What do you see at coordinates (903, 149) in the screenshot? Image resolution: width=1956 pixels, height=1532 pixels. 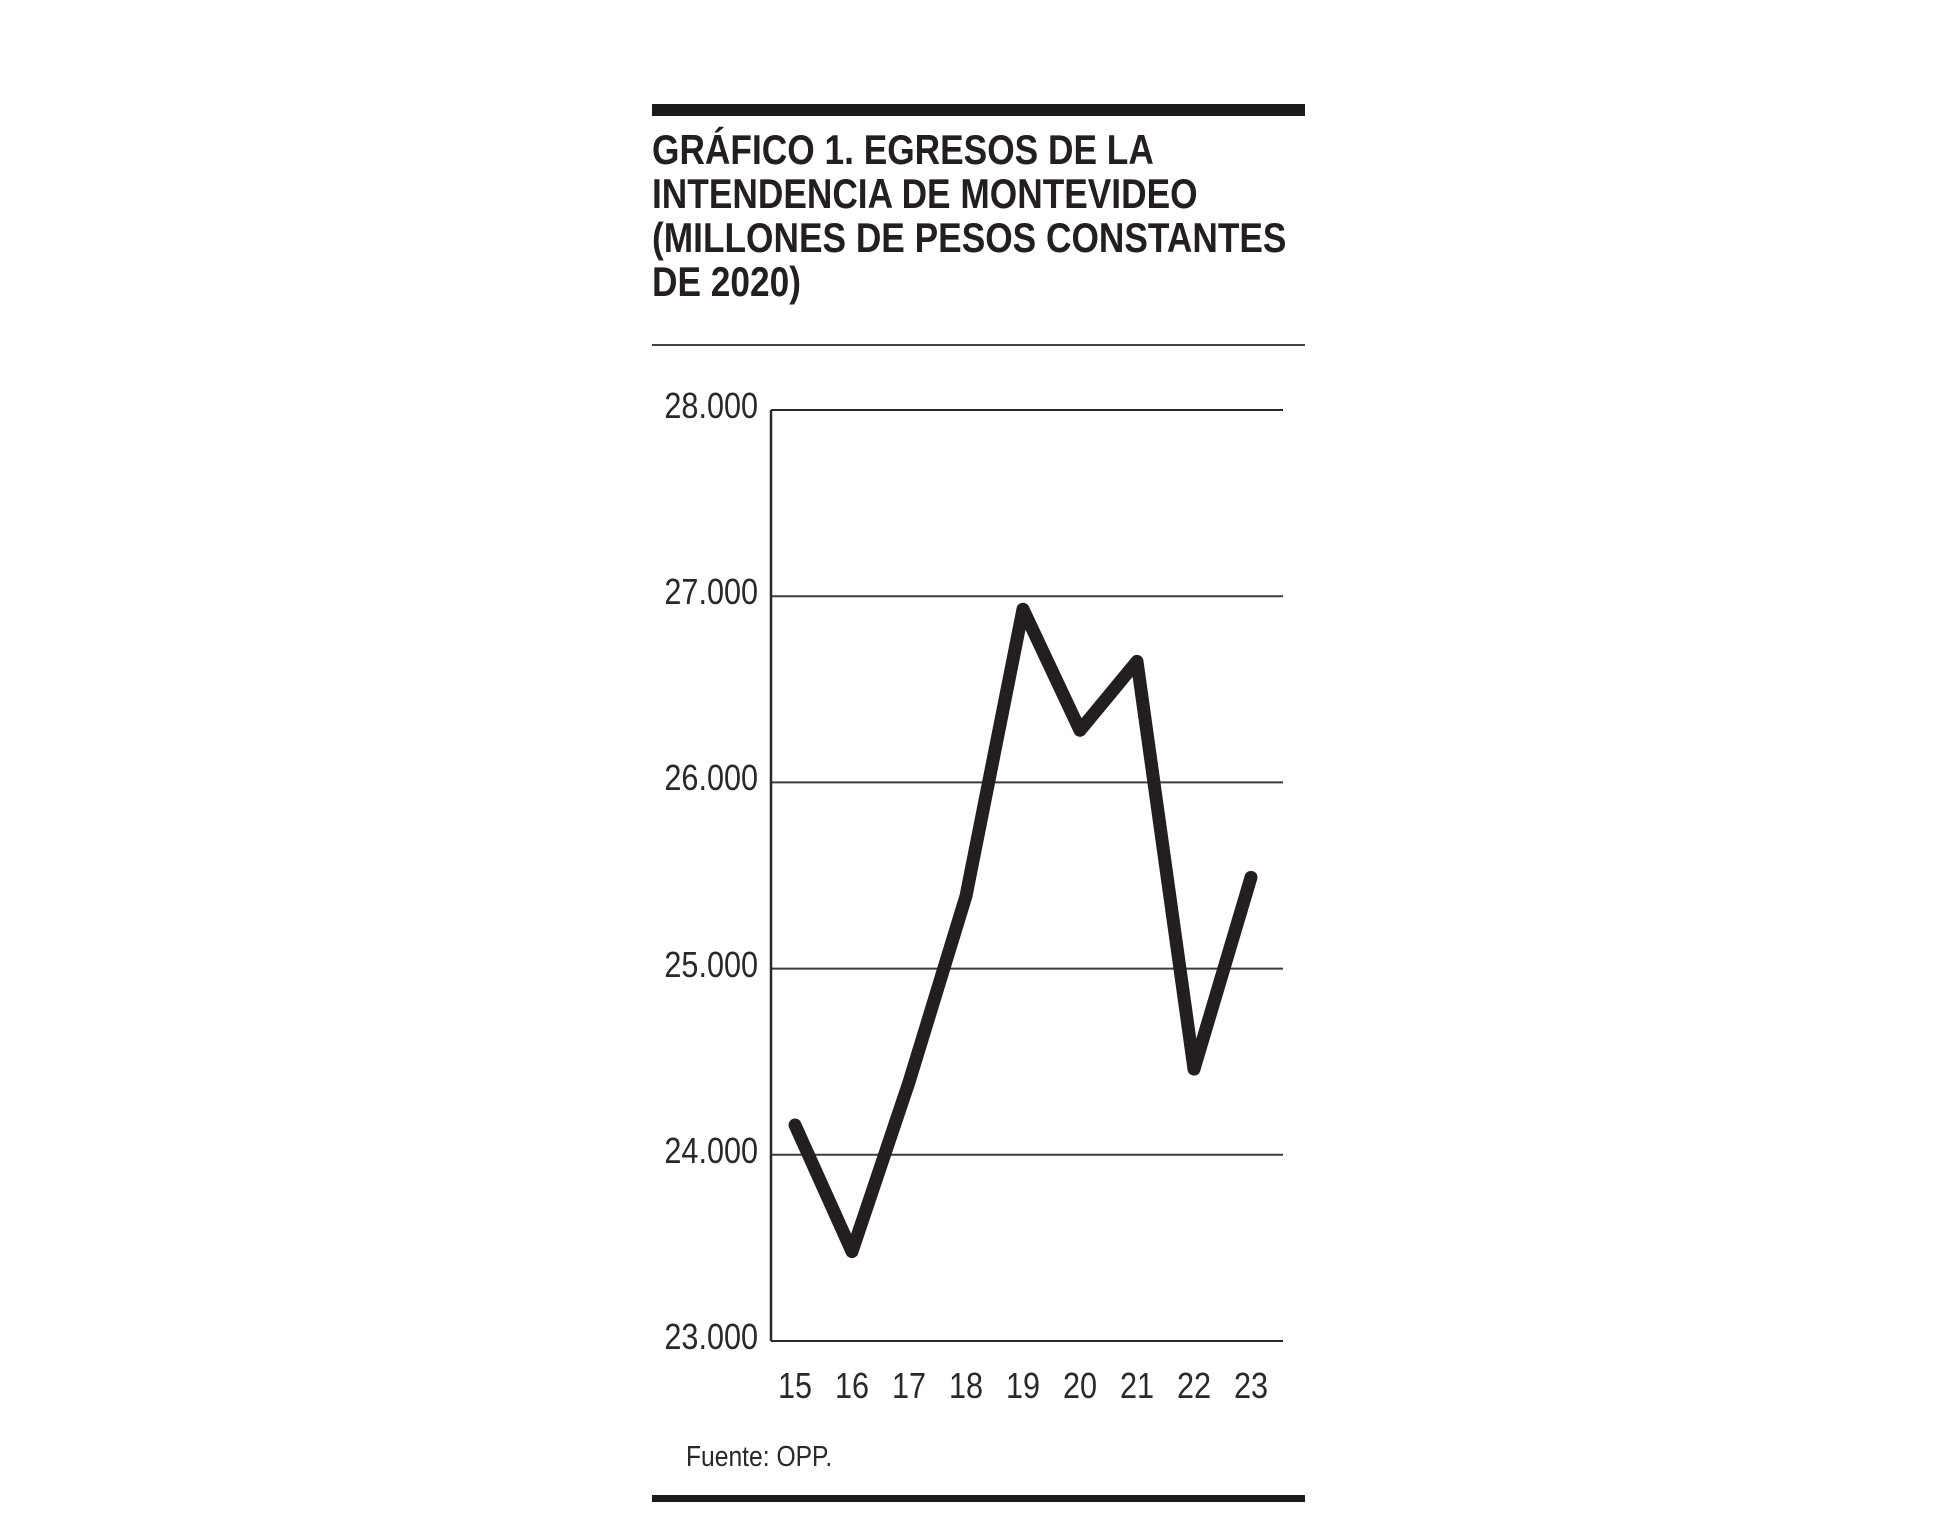 I see `chart-title-line: GRÁFICO 1. EGRESOS DE LA` at bounding box center [903, 149].